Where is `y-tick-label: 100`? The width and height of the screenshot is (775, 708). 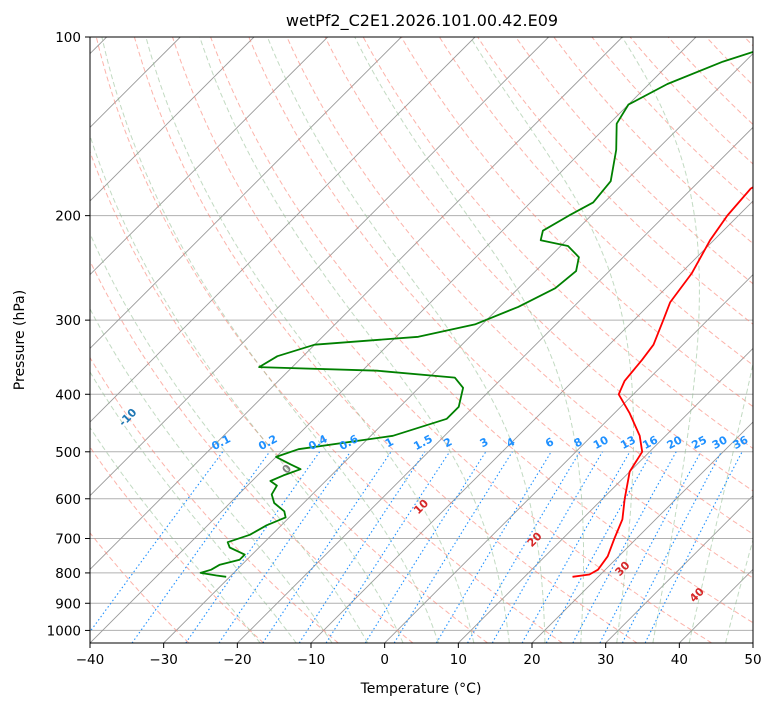 y-tick-label: 100 is located at coordinates (68, 38).